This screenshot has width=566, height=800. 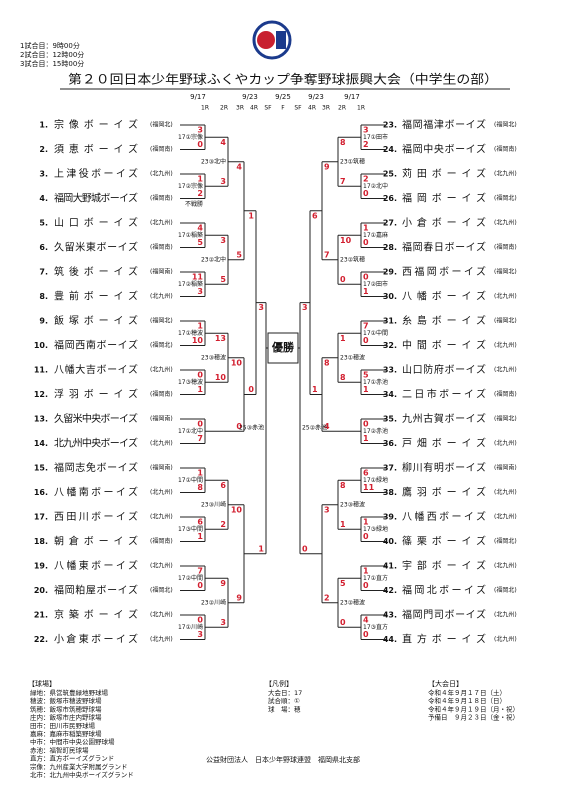 What do you see at coordinates (96, 516) in the screenshot?
I see `team-name: 西田川ボーイズ` at bounding box center [96, 516].